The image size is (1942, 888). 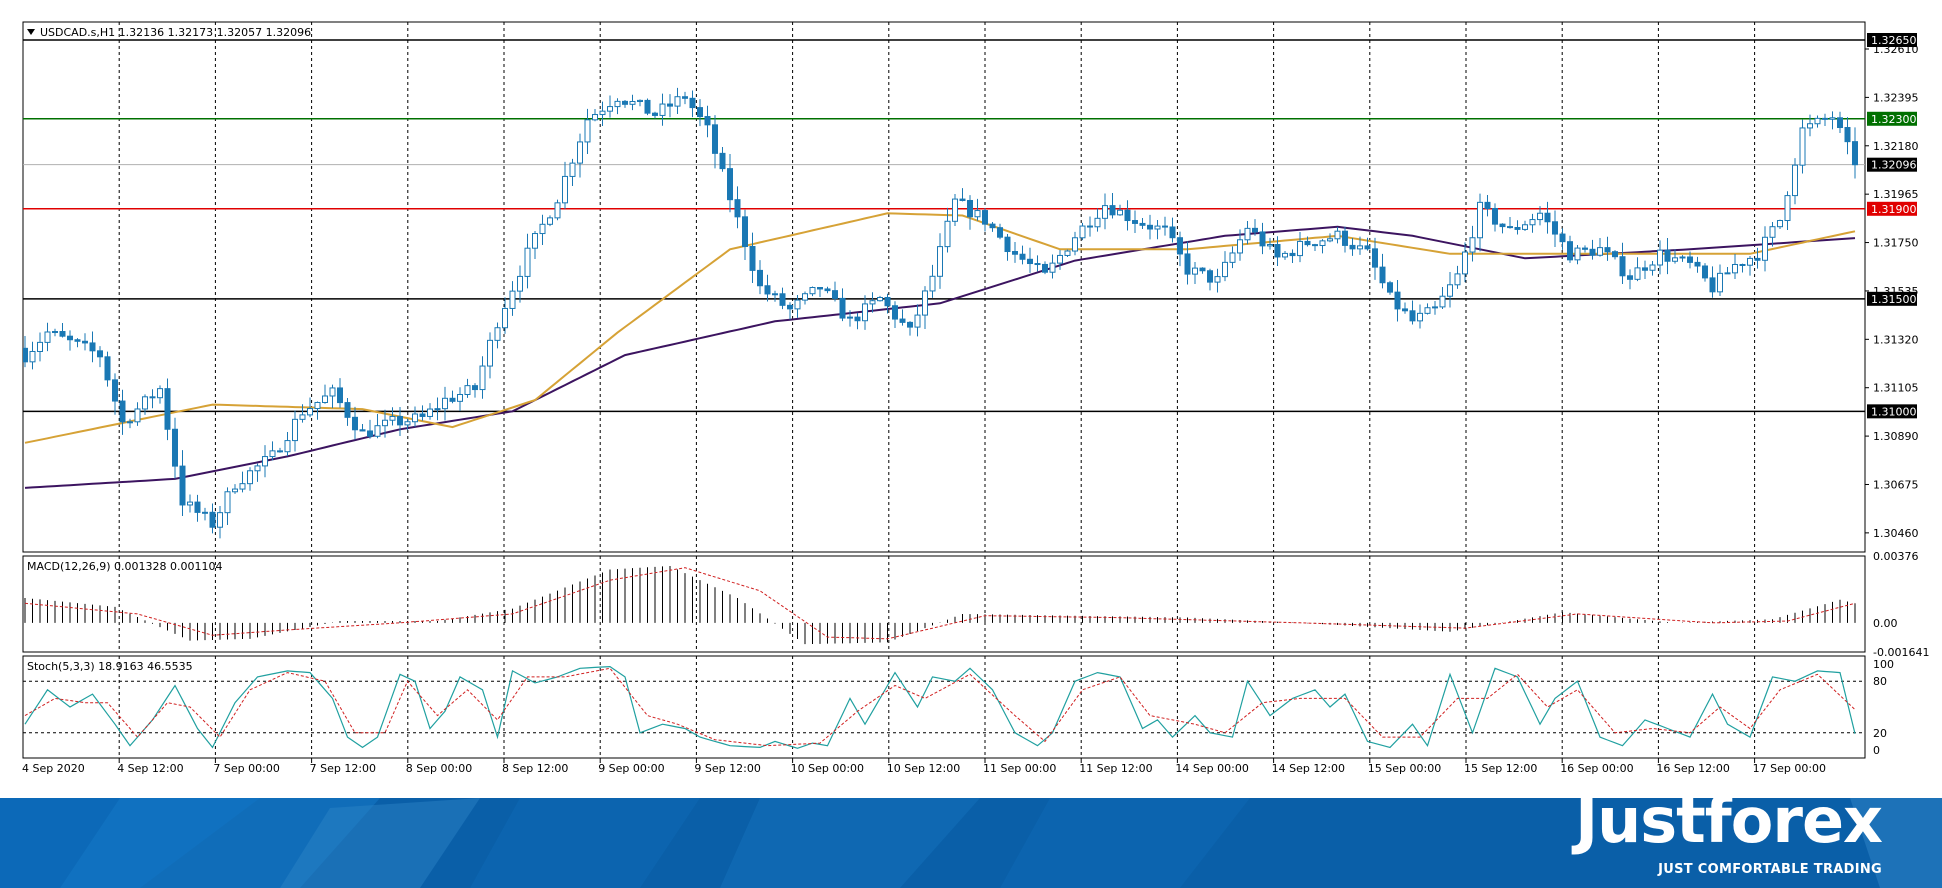 What do you see at coordinates (1896, 339) in the screenshot?
I see `y-tick-label: 1.31320` at bounding box center [1896, 339].